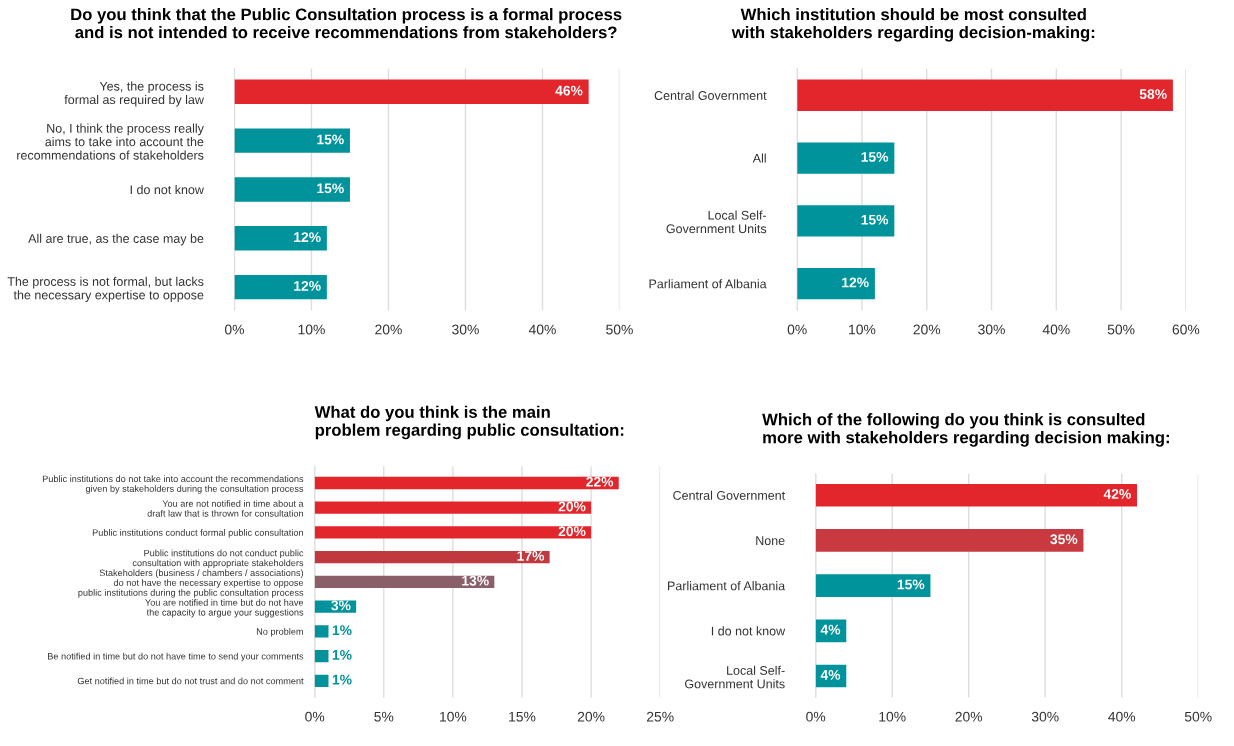 The image size is (1234, 746). Describe the element at coordinates (225, 508) in the screenshot. I see `y-tick-label: You are not notified in time about a draft law that is thrown for consultation` at that location.